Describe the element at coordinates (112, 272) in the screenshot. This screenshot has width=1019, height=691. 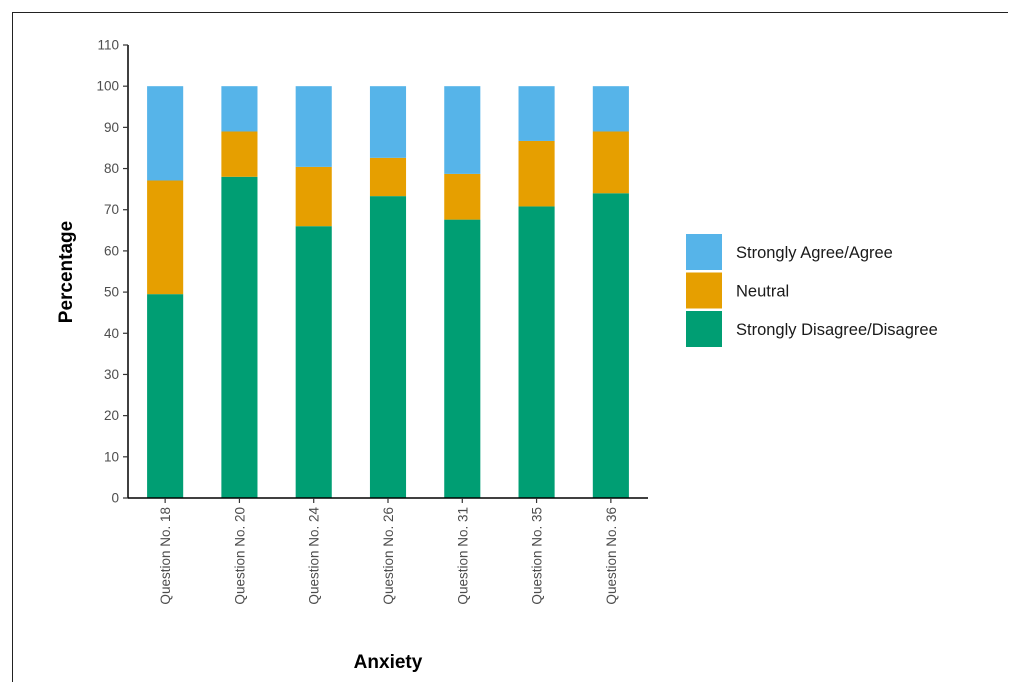
I see `y-axis: 0 10 20 30 40 50 60 70 80 90 100 110` at that location.